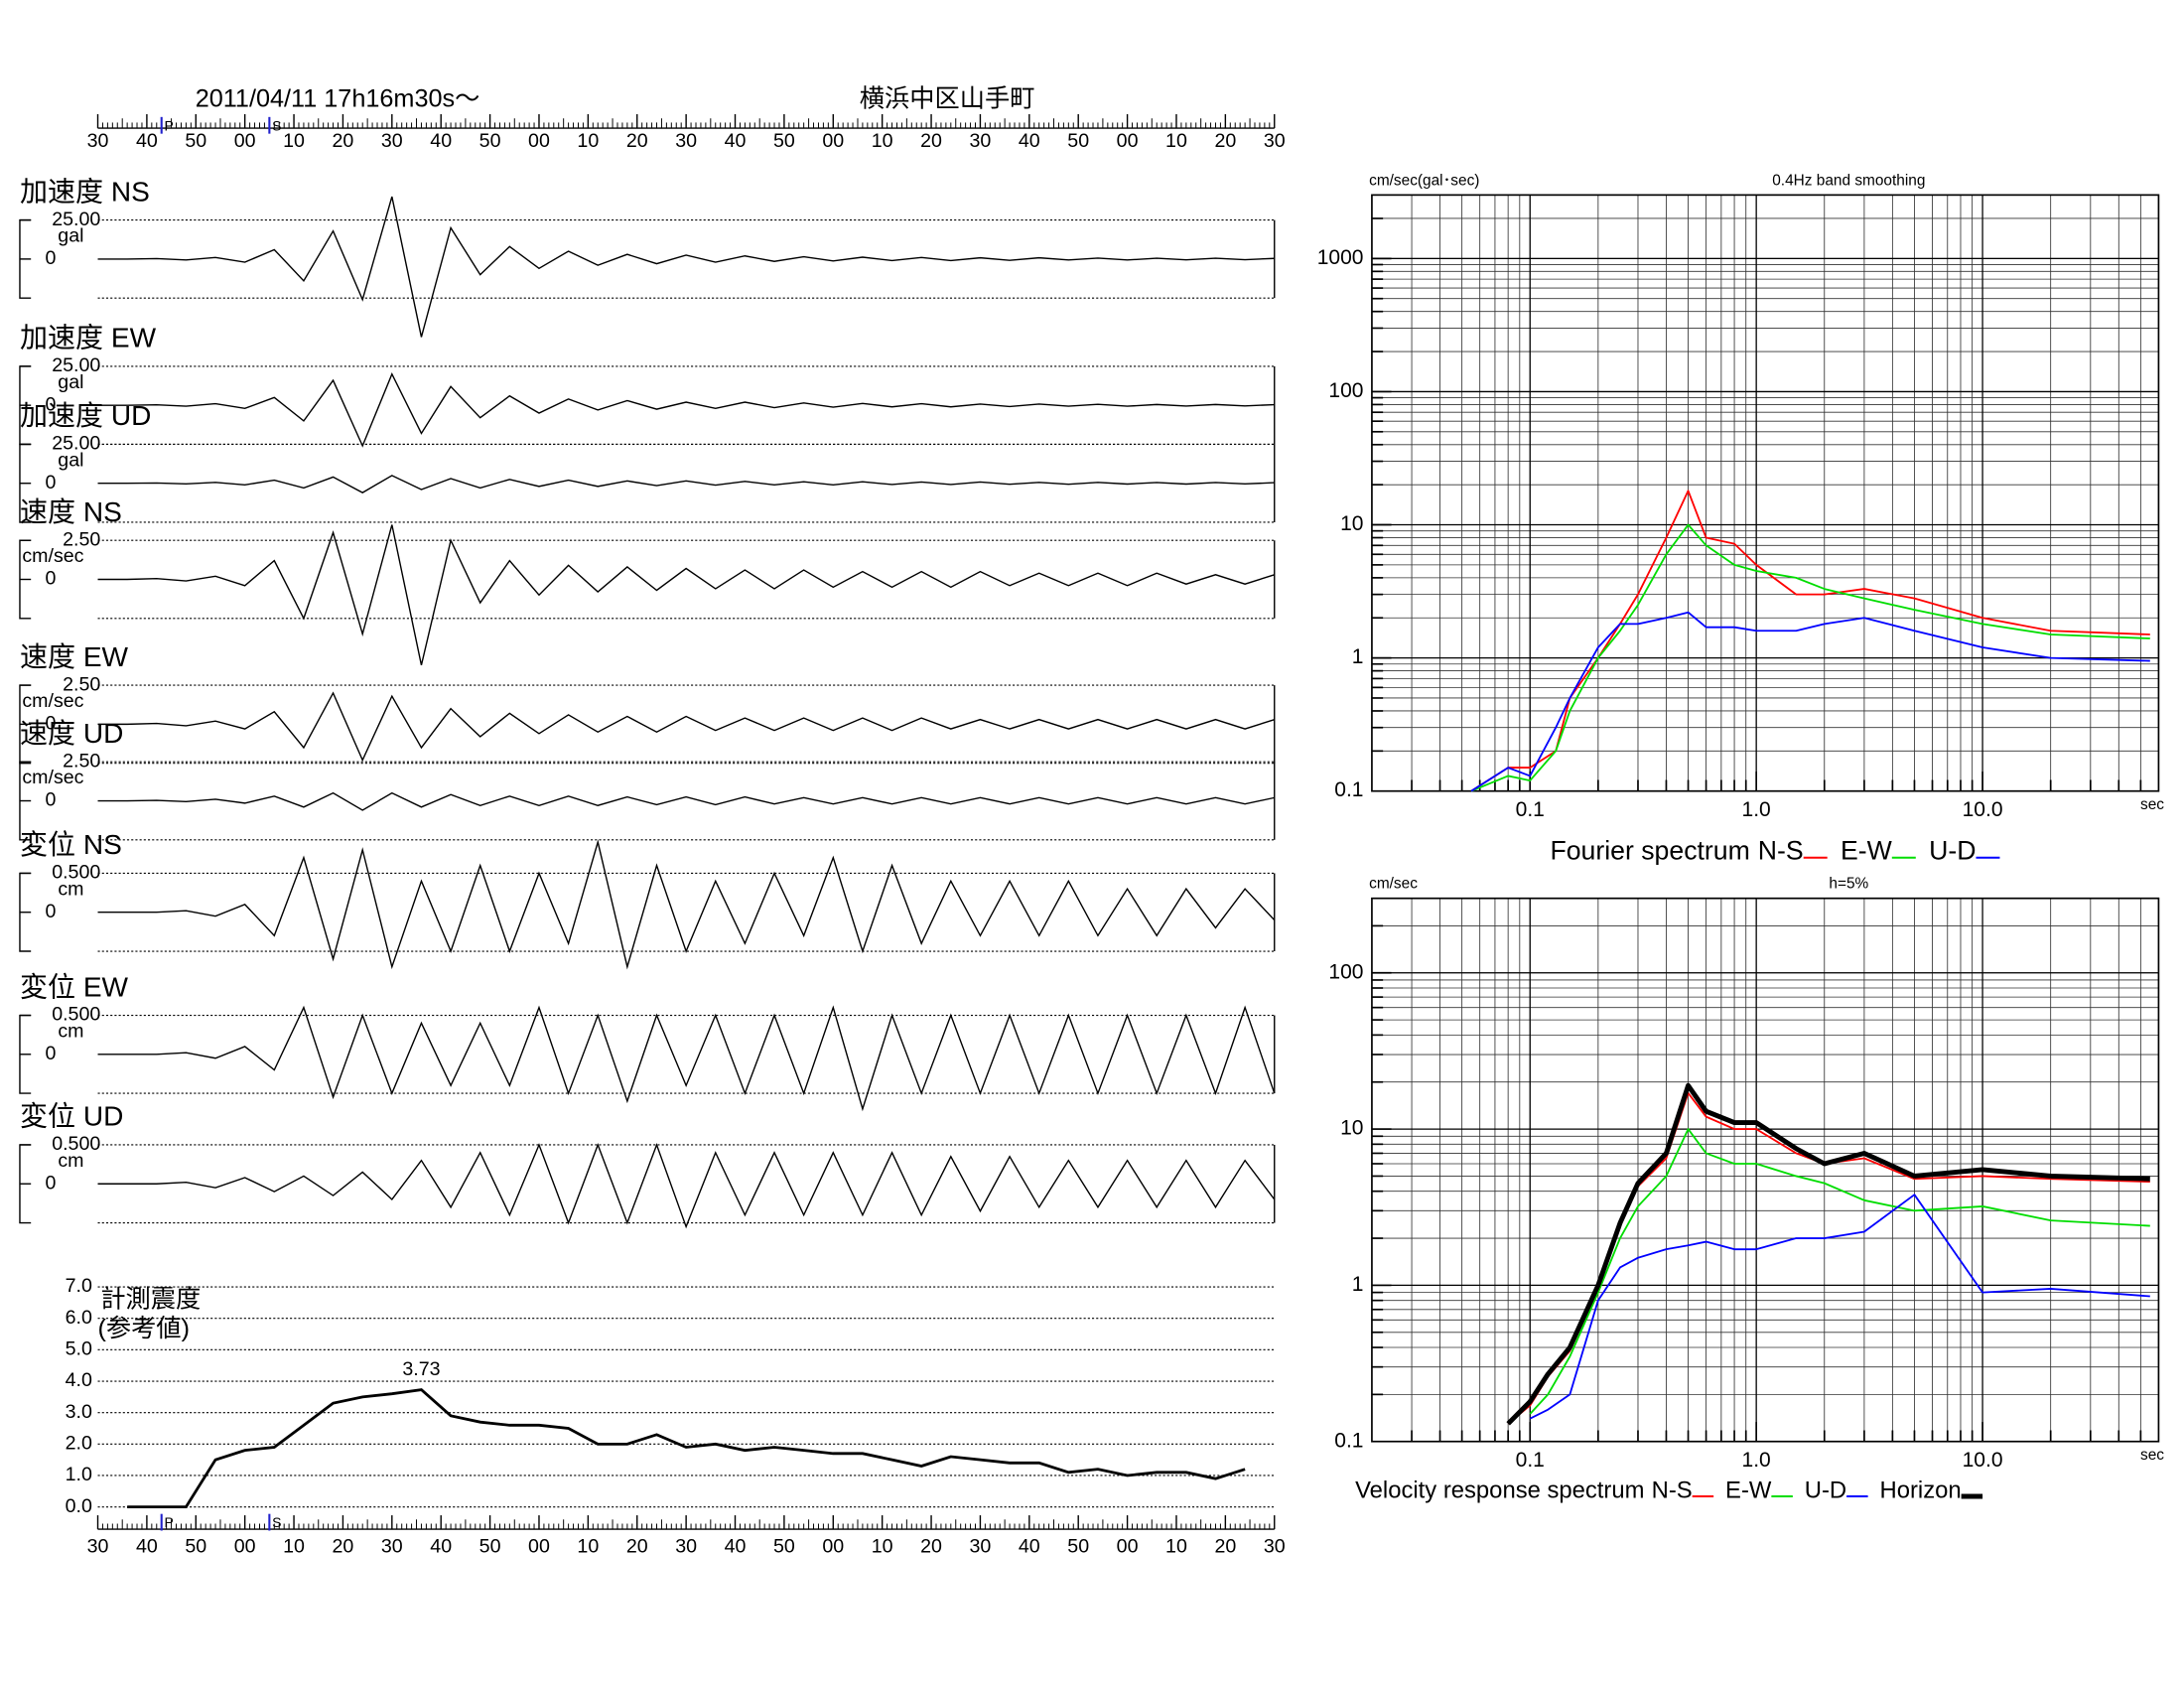  I want to click on y-tick-label: 4.0, so click(79, 1380).